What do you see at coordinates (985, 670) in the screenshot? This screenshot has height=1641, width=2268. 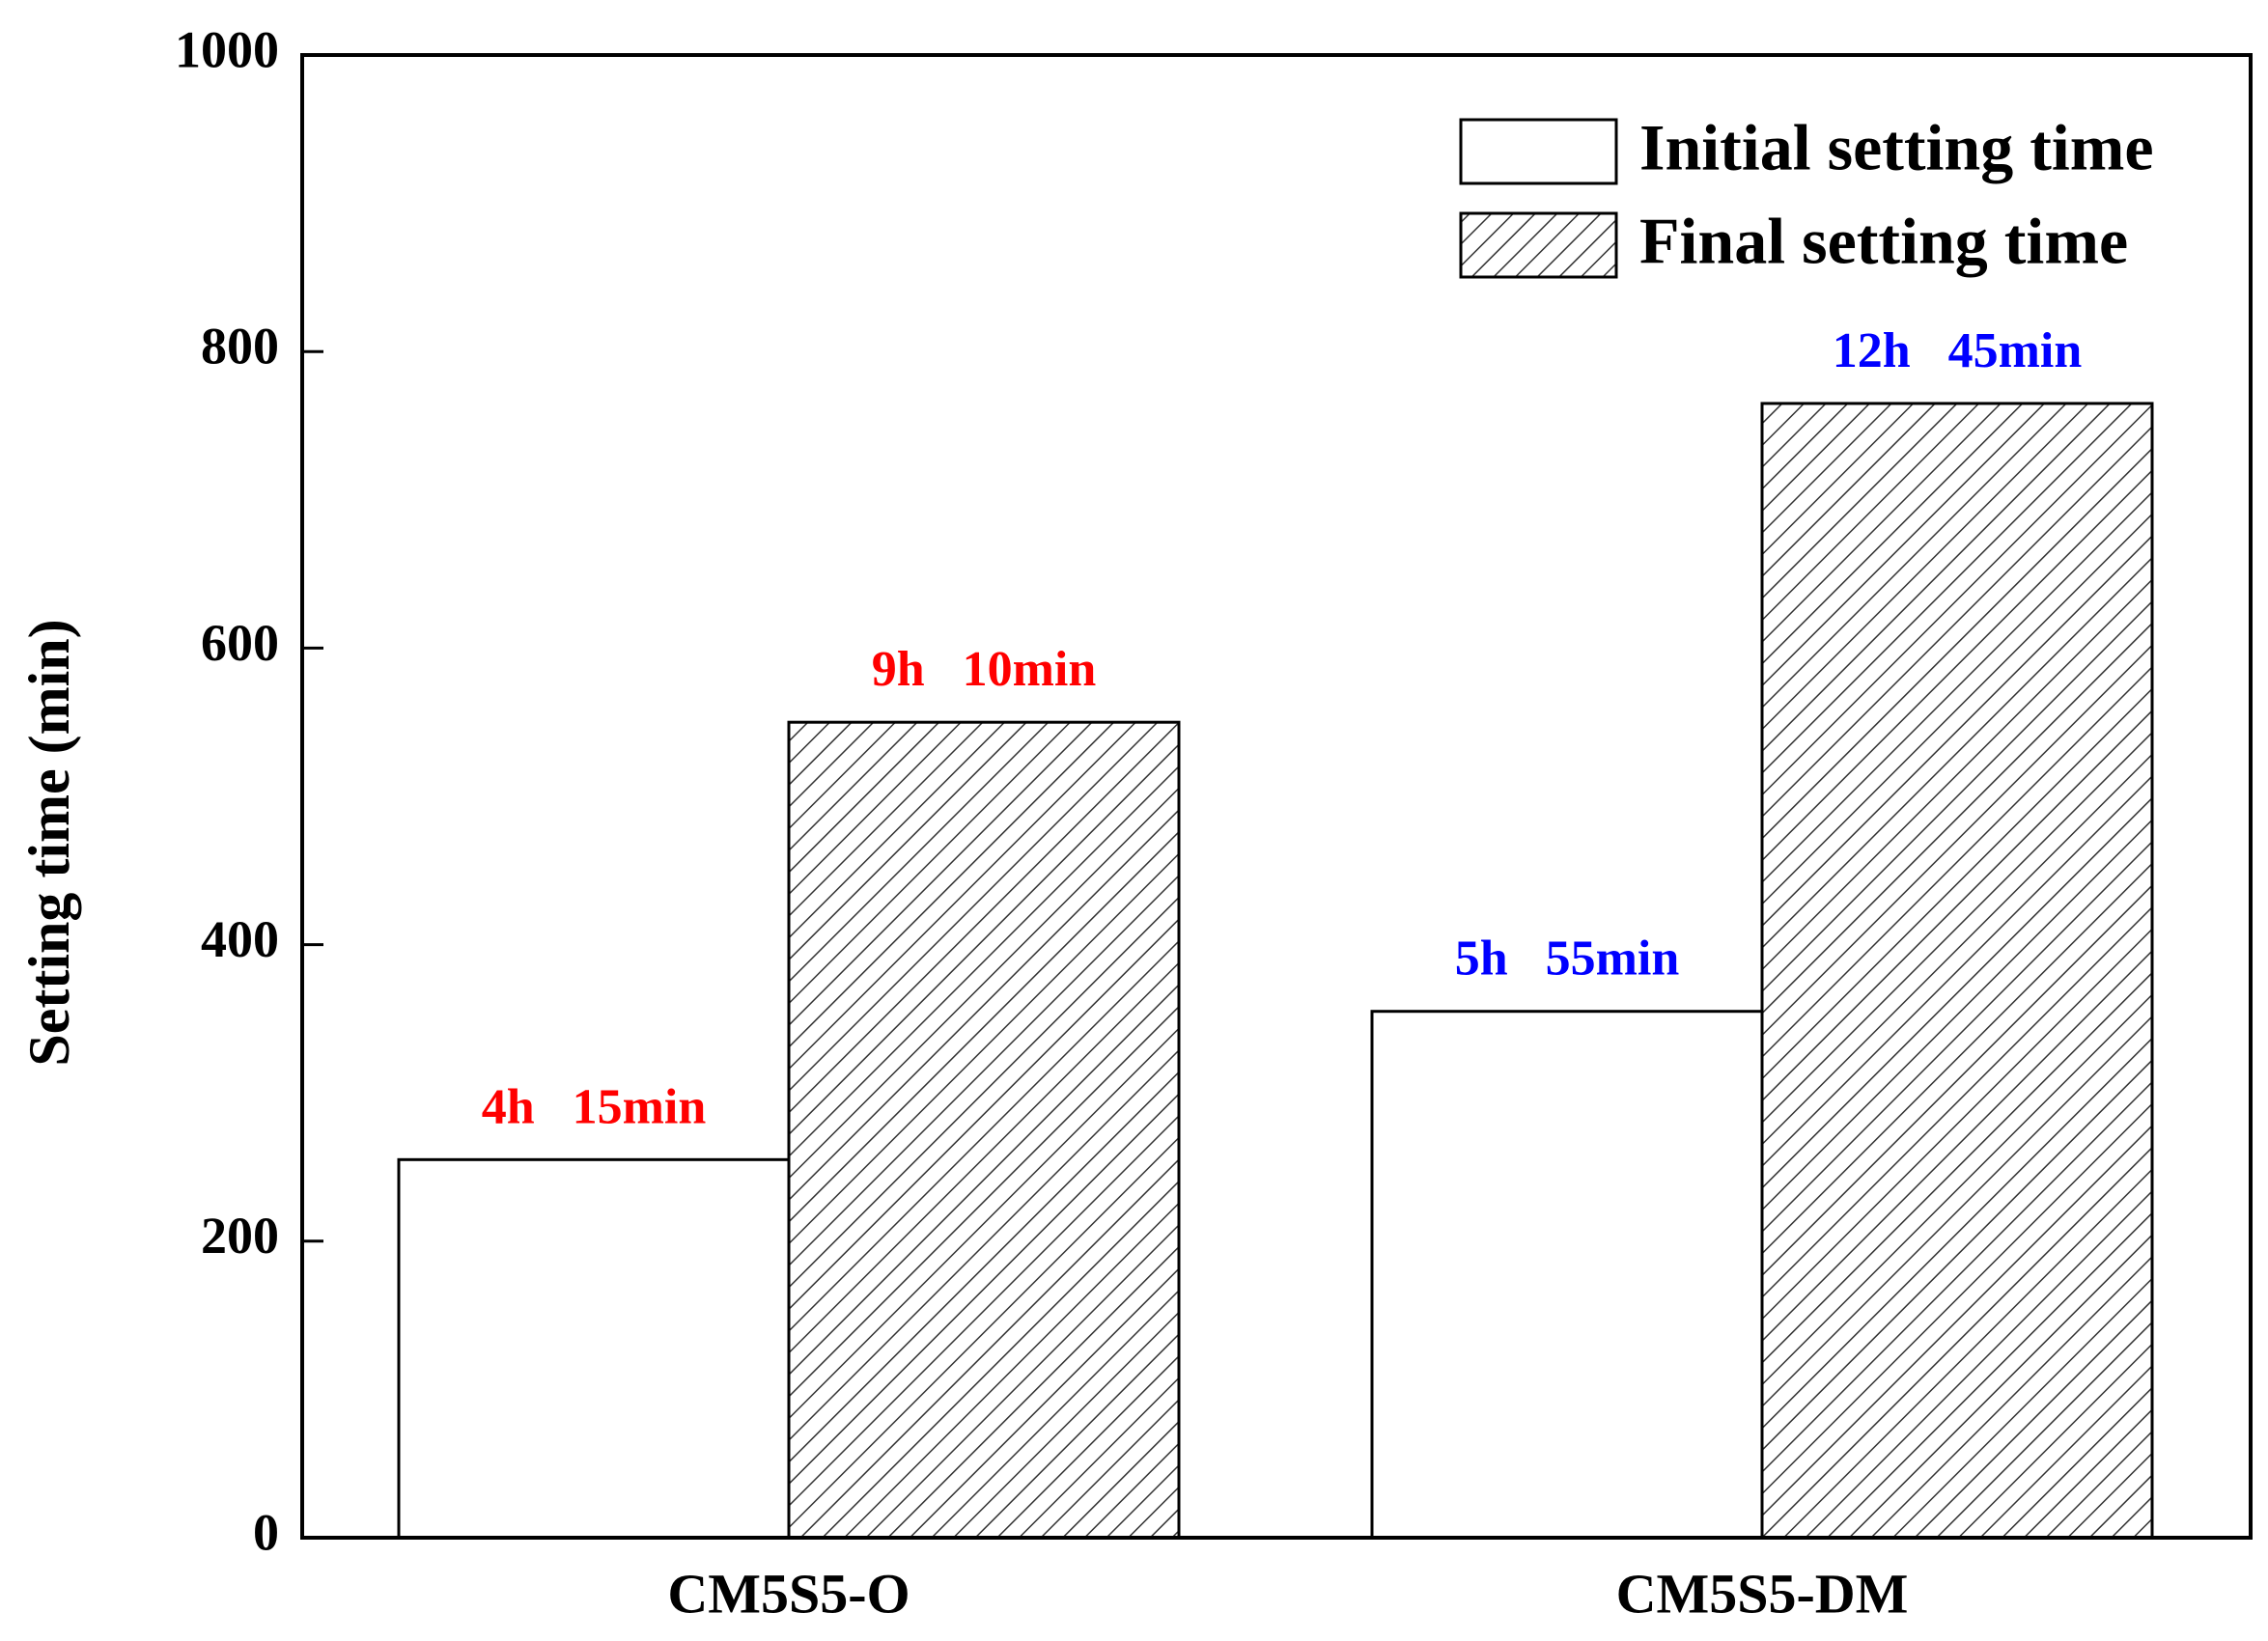 I see `value-label: 9h 10min` at bounding box center [985, 670].